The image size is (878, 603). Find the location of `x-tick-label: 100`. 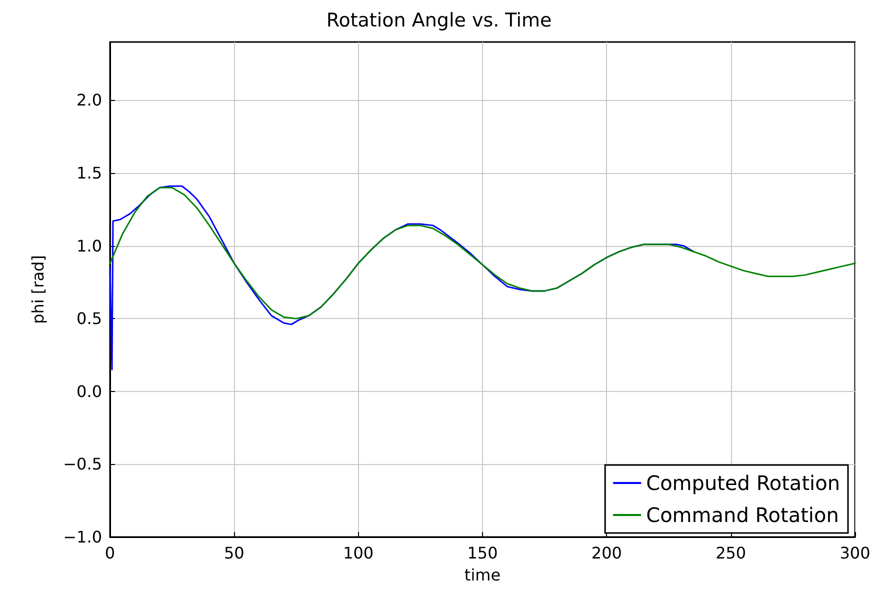

x-tick-label: 100 is located at coordinates (358, 553).